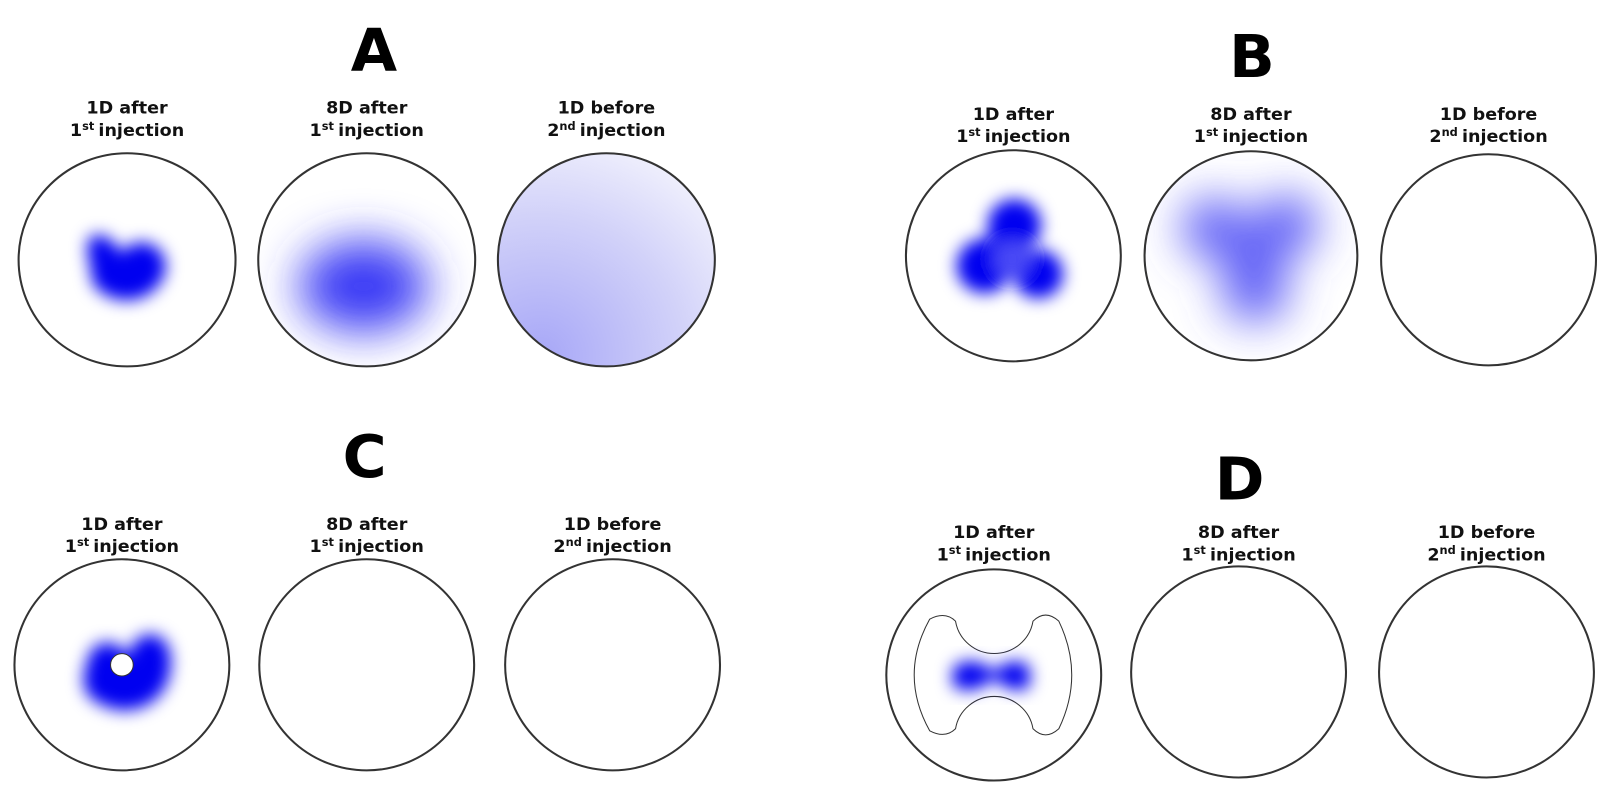 This screenshot has height=796, width=1612. What do you see at coordinates (1240, 480) in the screenshot?
I see `panel-letter: D` at bounding box center [1240, 480].